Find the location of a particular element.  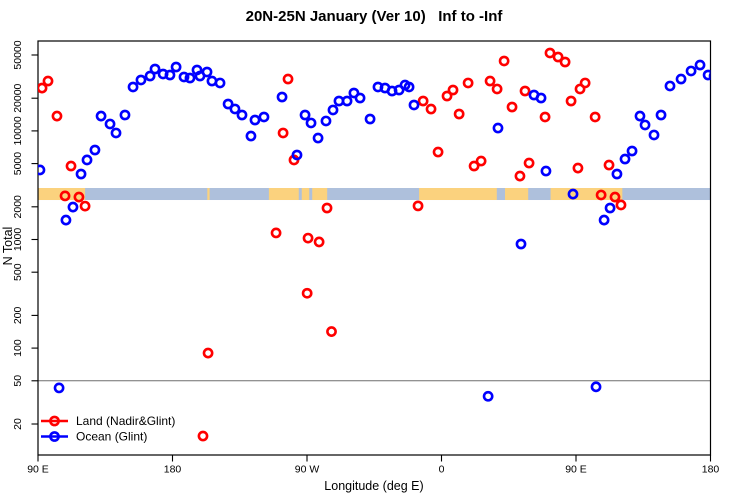

y-tick-label: 20000 is located at coordinates (18, 97).